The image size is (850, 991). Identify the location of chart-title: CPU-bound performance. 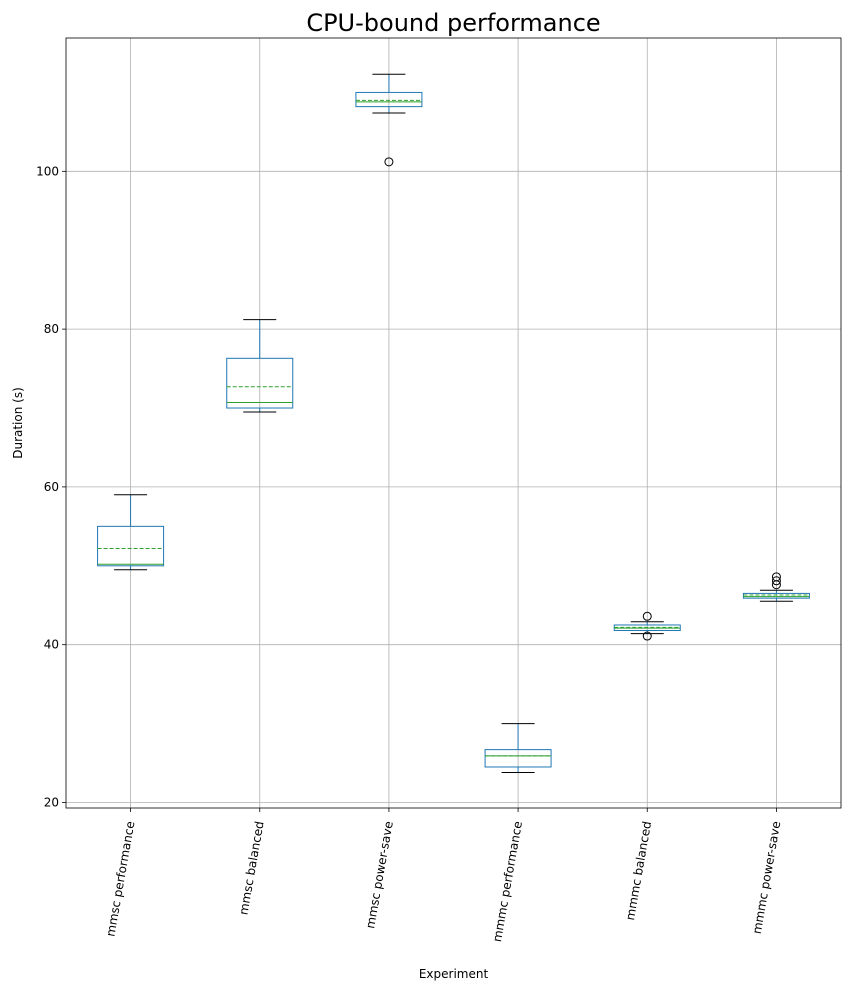
(453, 23).